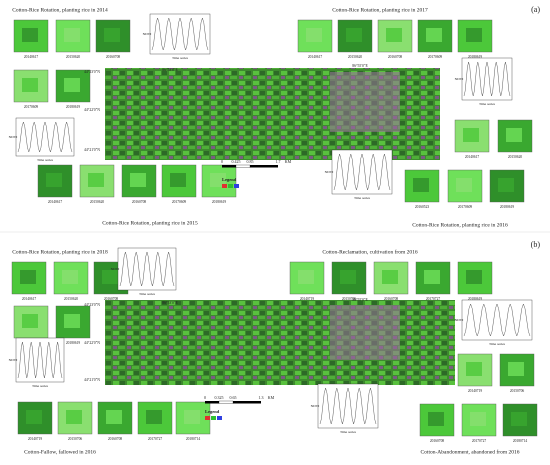 The image size is (550, 465). Describe the element at coordinates (535, 9) in the screenshot. I see `panel-label: (a)` at that location.